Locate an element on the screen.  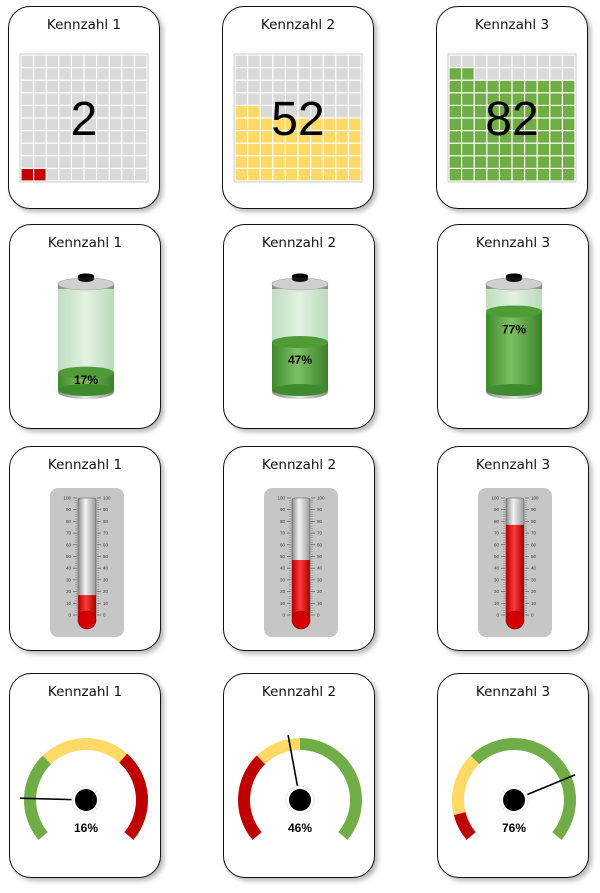
thermometer-tick-label-left: 60 is located at coordinates (69, 544).